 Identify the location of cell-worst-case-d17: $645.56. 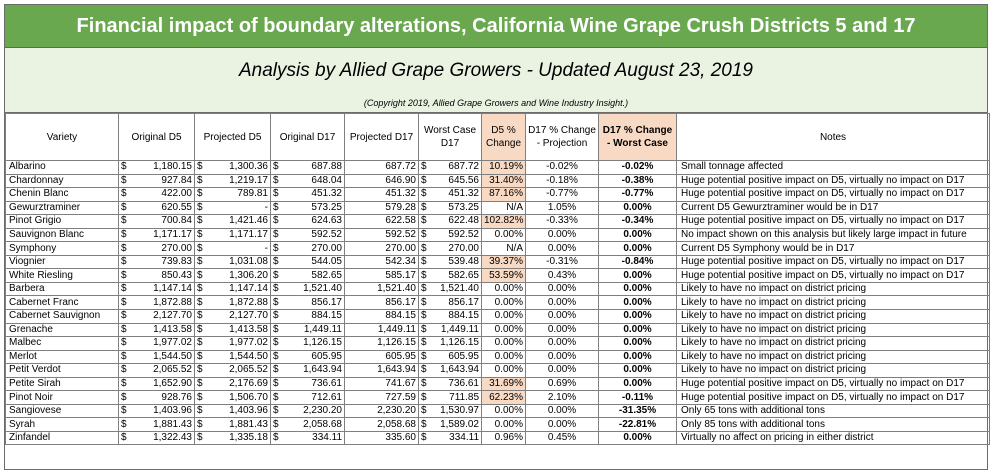
(450, 181).